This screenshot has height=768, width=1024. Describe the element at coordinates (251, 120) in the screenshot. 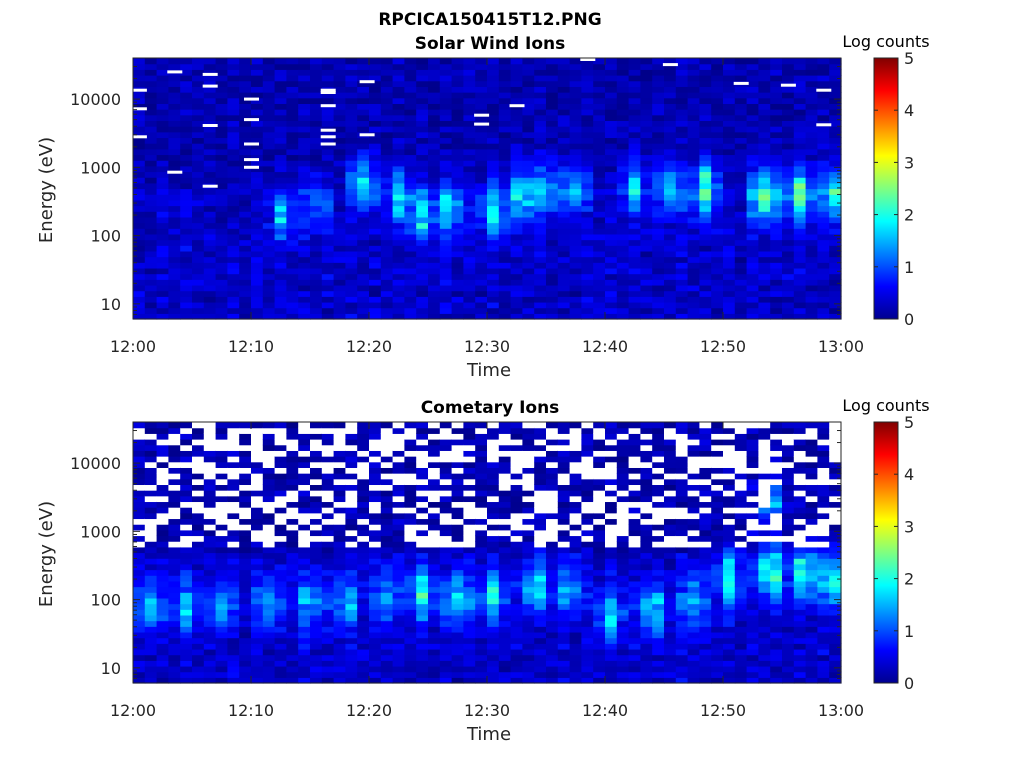

I see `saturated-mark` at that location.